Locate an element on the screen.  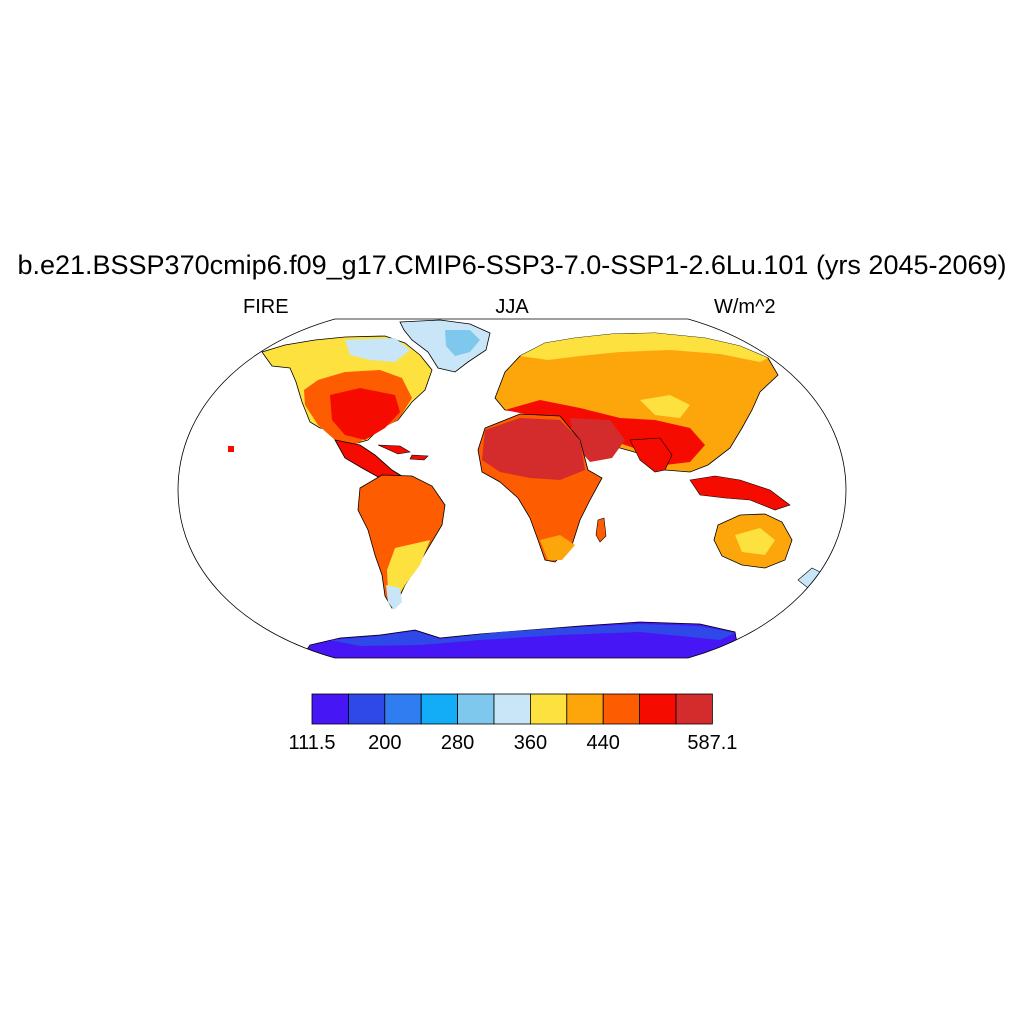
north-america-red is located at coordinates (365, 414).